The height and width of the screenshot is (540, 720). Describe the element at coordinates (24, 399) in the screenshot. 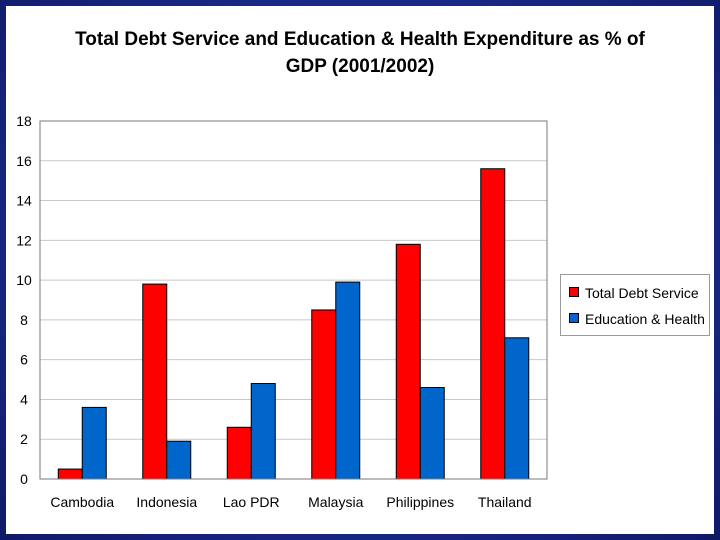

I see `y-tick-label: 4` at that location.